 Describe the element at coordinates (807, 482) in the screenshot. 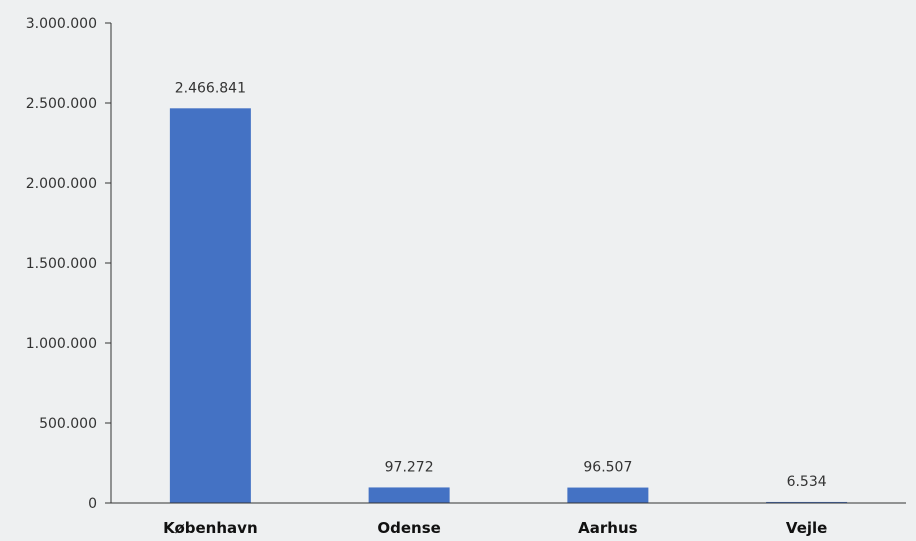

I see `data-label: 6.534` at that location.